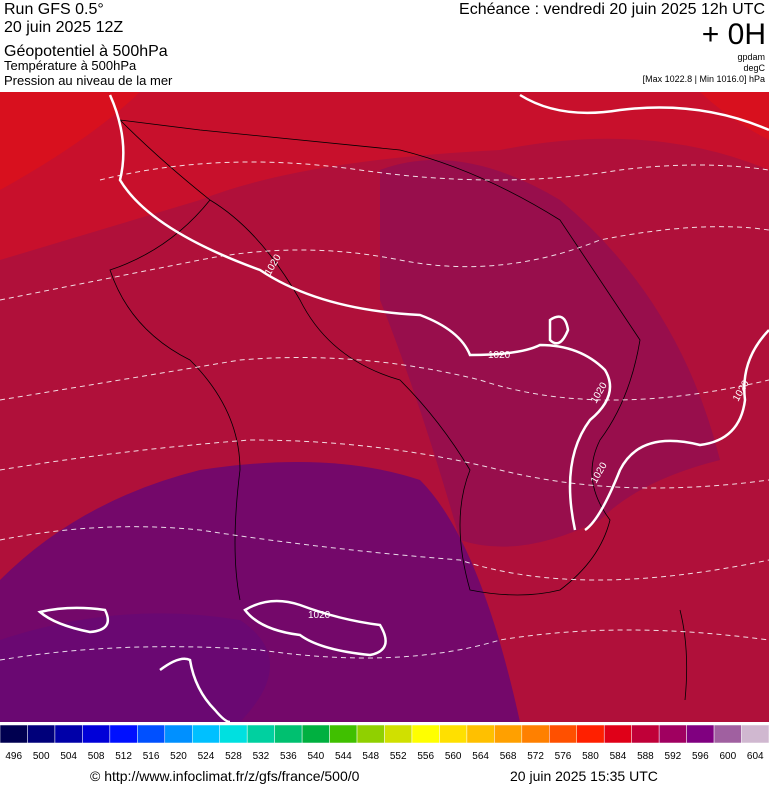  Describe the element at coordinates (315, 756) in the screenshot. I see `colorbar-label: 540` at that location.